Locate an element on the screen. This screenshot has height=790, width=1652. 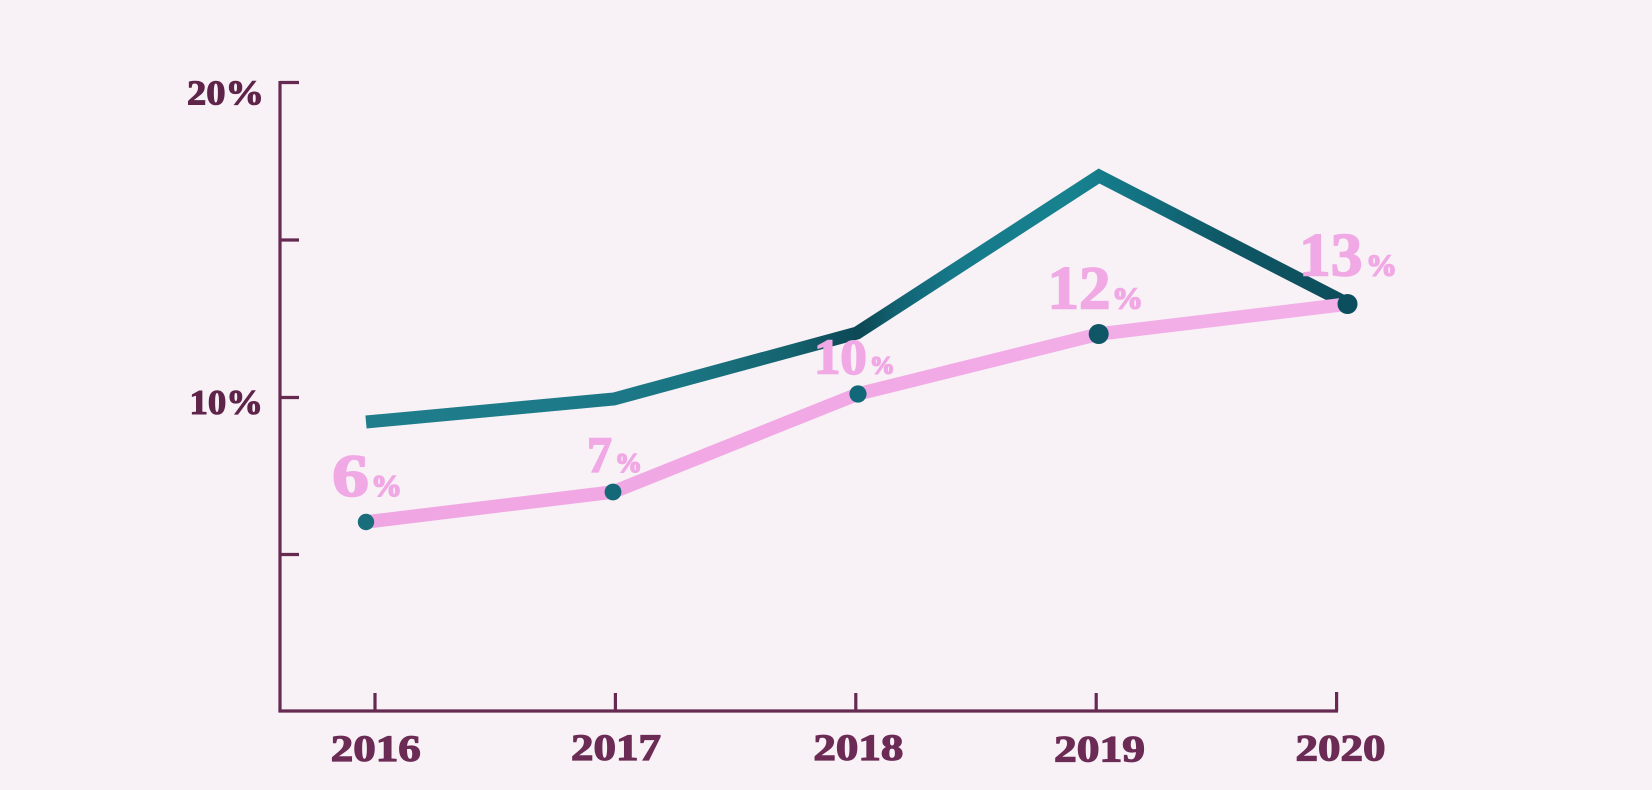
svg-text: 2018 is located at coordinates (858, 748).